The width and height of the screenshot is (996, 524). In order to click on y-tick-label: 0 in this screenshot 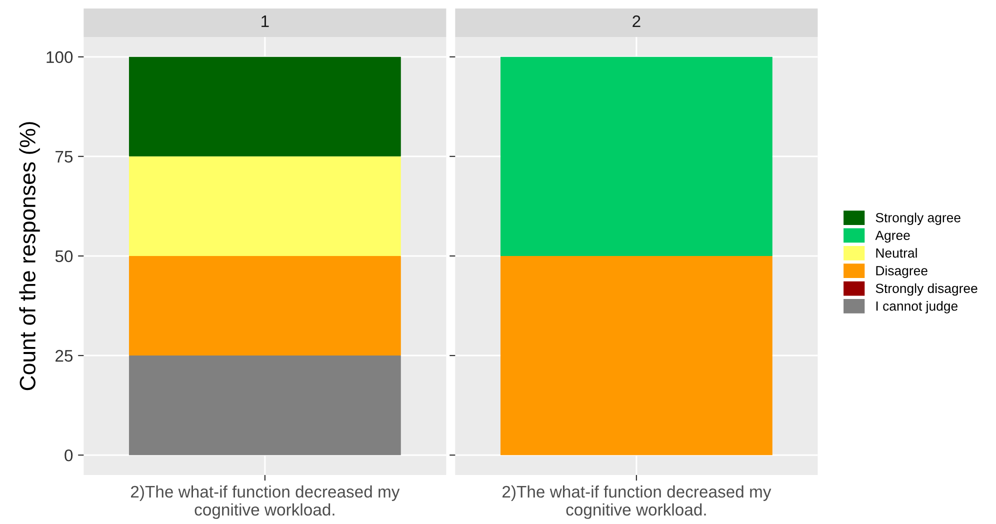, I will do `click(68, 455)`.